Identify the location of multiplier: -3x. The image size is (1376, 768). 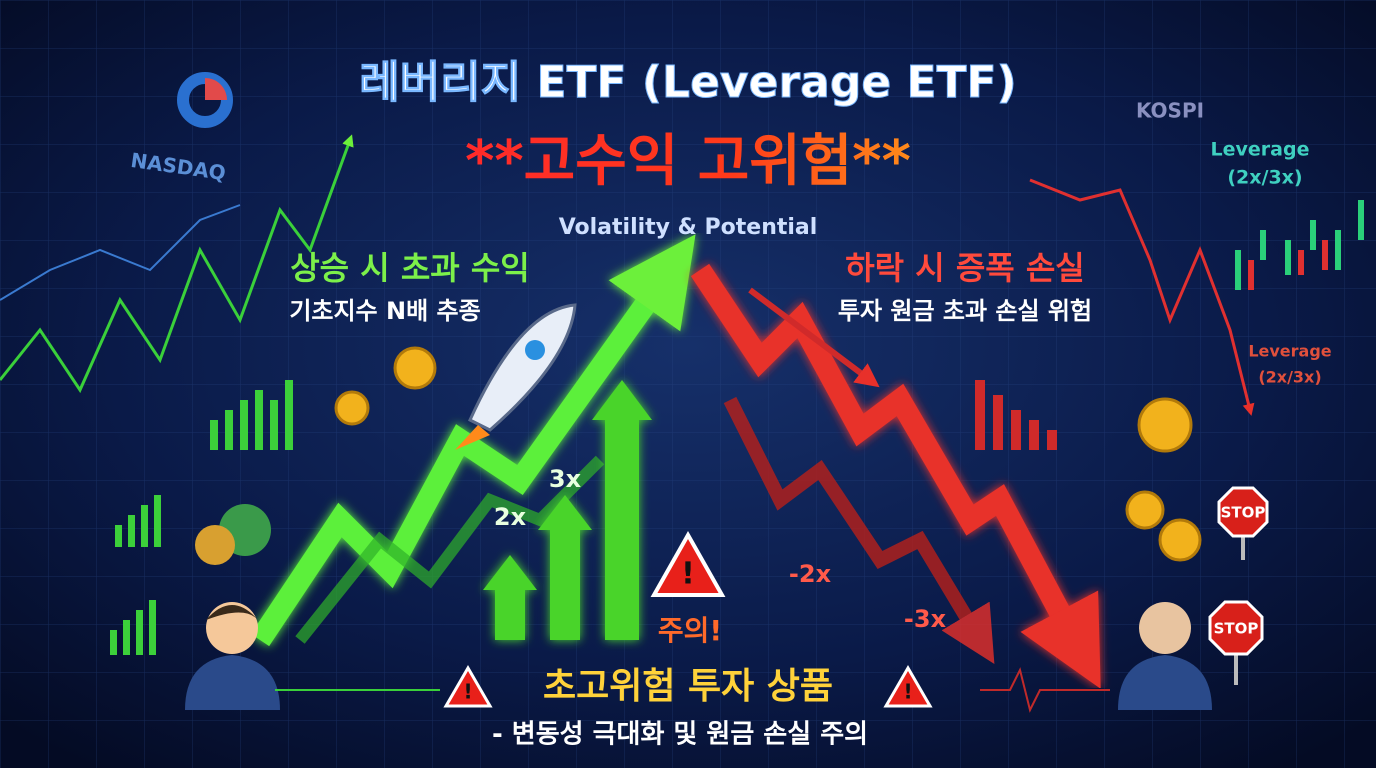
(925, 619).